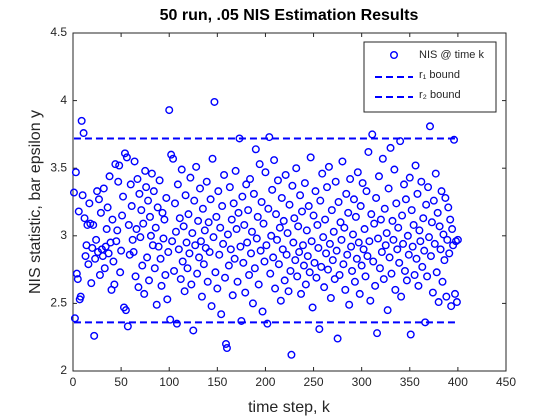 This screenshot has height=420, width=560. What do you see at coordinates (362, 382) in the screenshot?
I see `x-tick-label: 300` at bounding box center [362, 382].